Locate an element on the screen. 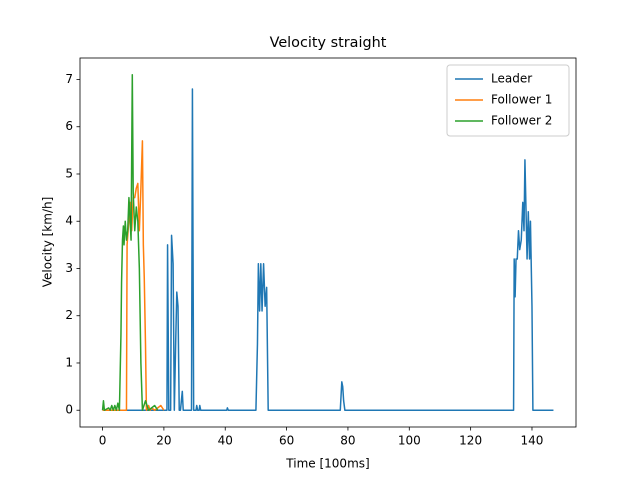 This screenshot has height=480, width=640. y-tick-label: 7 is located at coordinates (69, 79).